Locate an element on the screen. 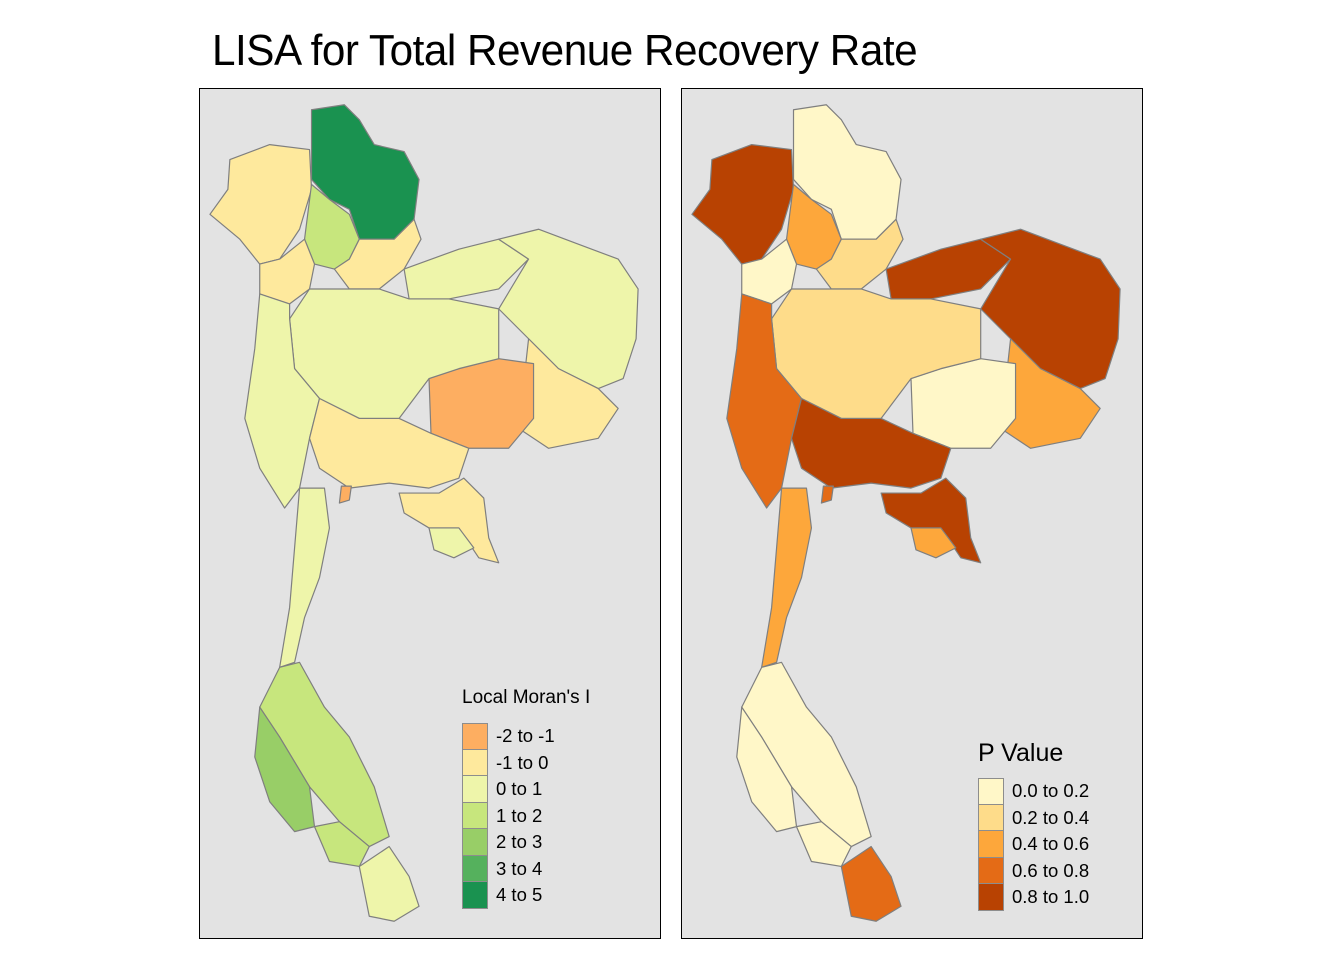  legend-item: 0 to 1 is located at coordinates (526, 789).